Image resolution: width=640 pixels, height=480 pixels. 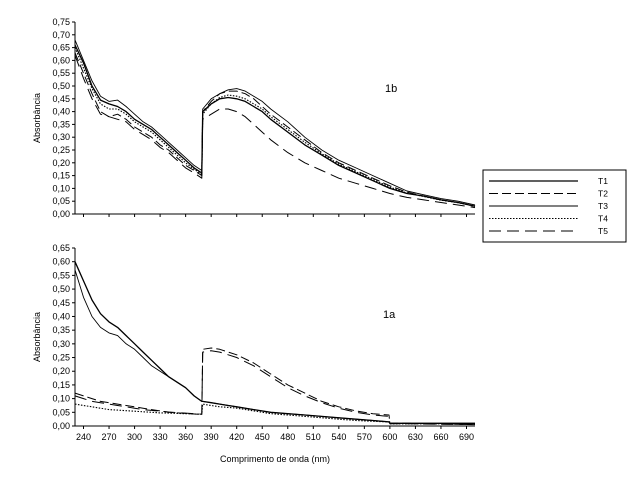 I want to click on legend-label-t5: T5, so click(x=603, y=231).